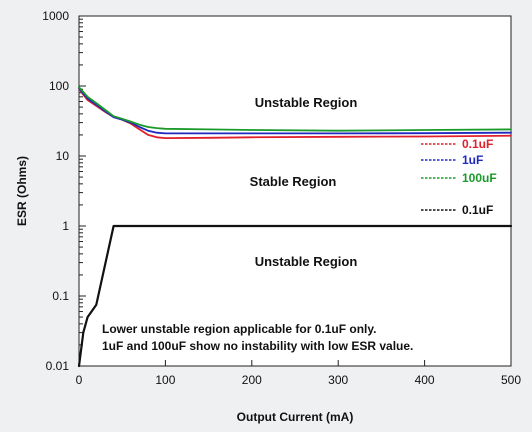  What do you see at coordinates (59, 86) in the screenshot?
I see `y-tick-label: 100` at bounding box center [59, 86].